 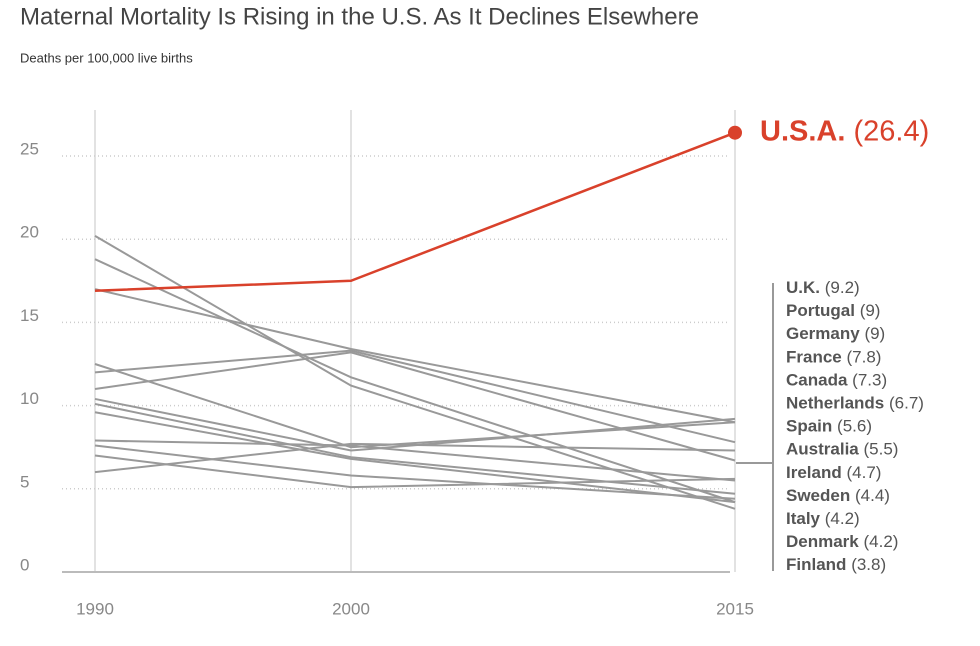 I want to click on legend-entry: Germany (9), so click(x=835, y=334).